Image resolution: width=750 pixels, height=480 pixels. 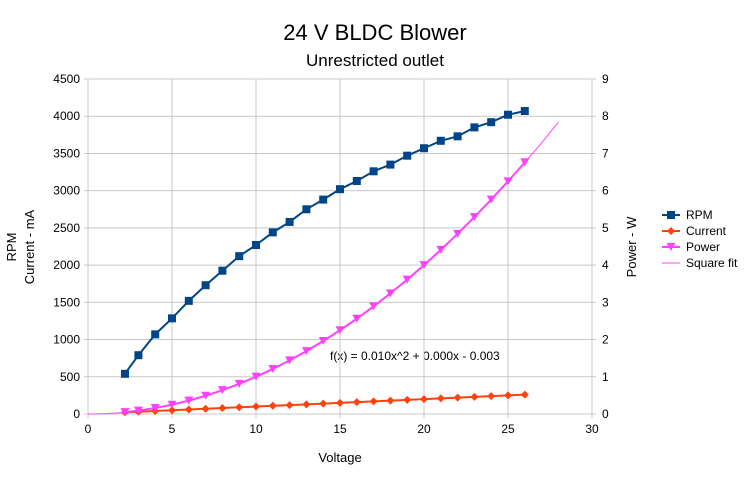 I want to click on y-left-tick-label: 4500, so click(x=66, y=79).